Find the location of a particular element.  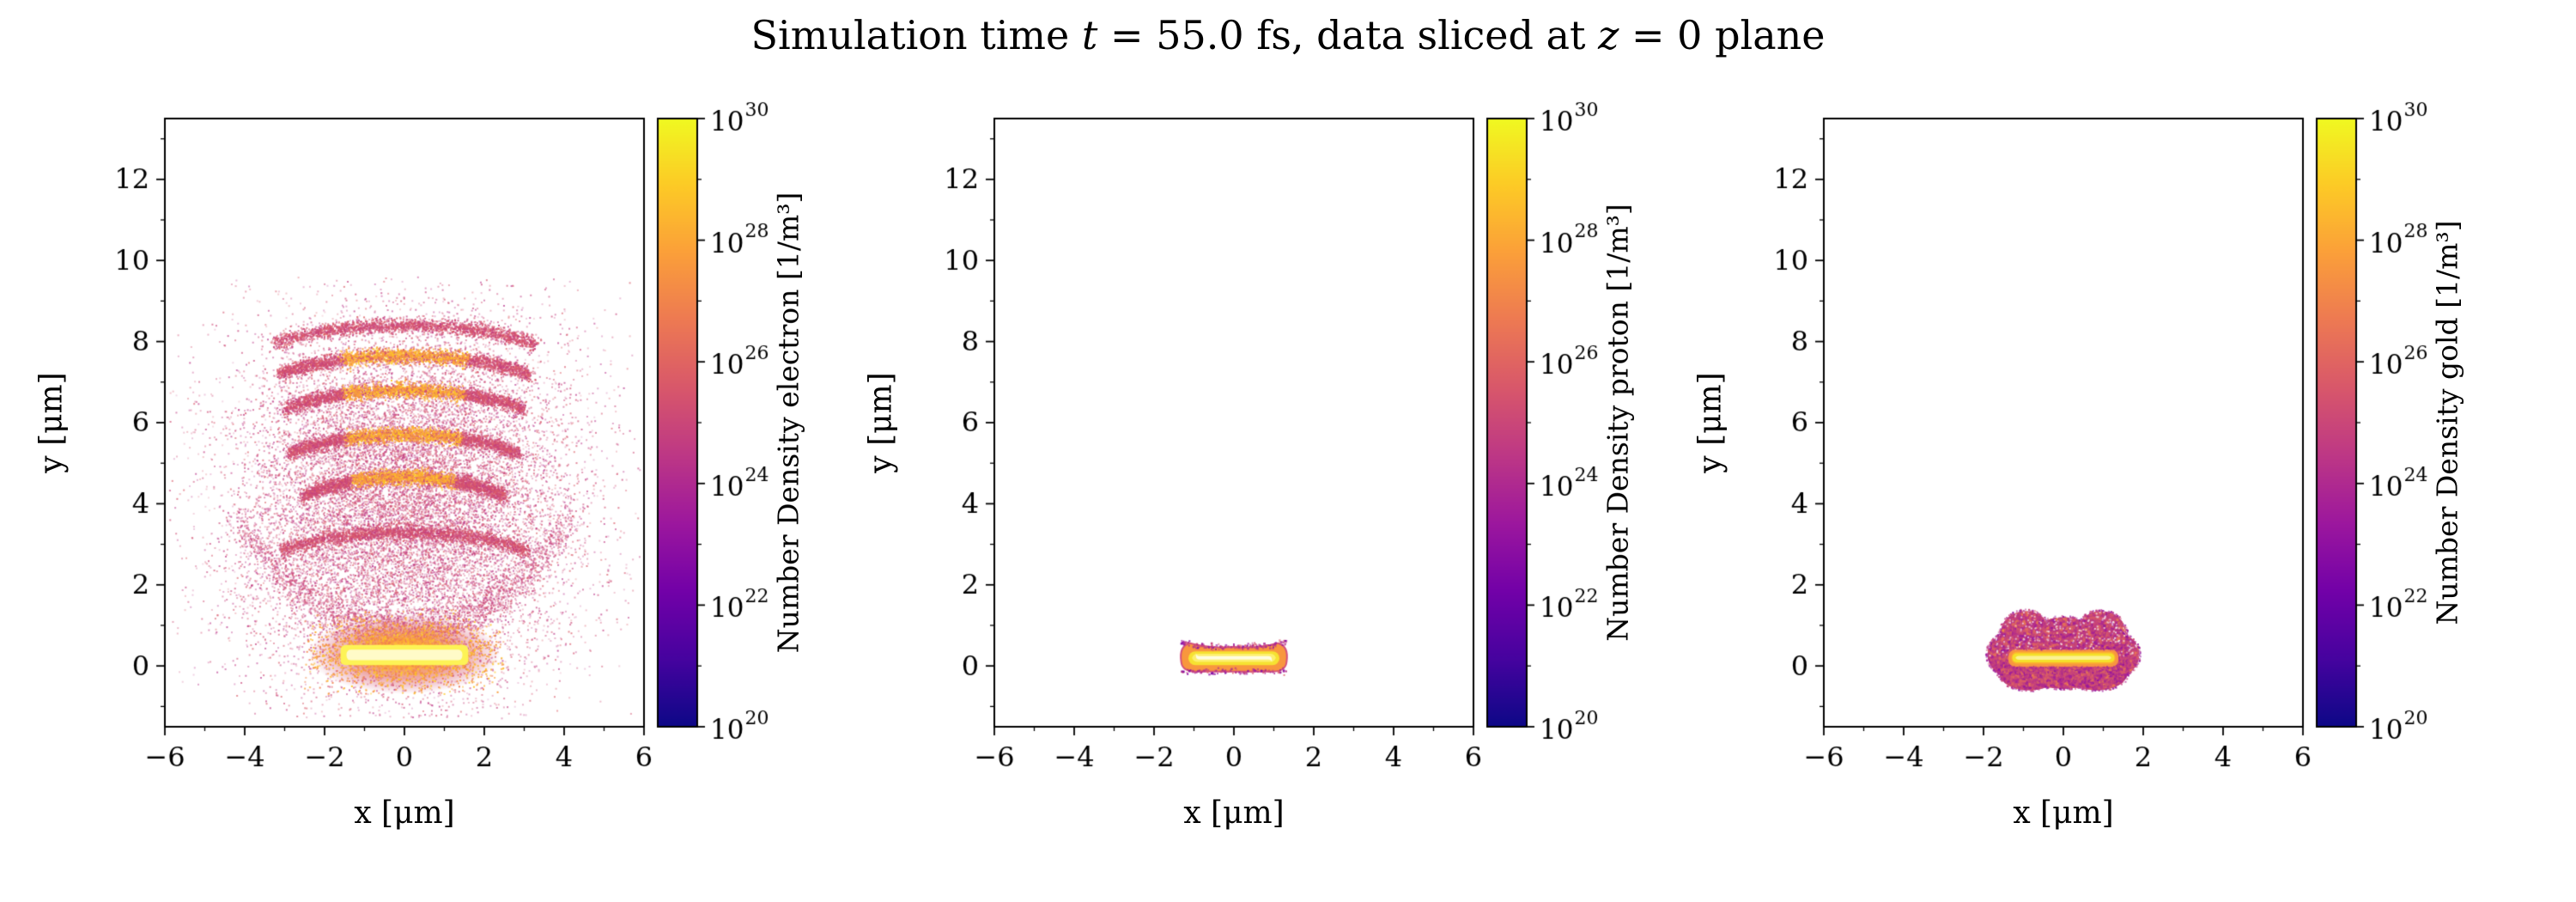

gold-colorbar-label: Number Density gold [1/m³] is located at coordinates (2447, 422).